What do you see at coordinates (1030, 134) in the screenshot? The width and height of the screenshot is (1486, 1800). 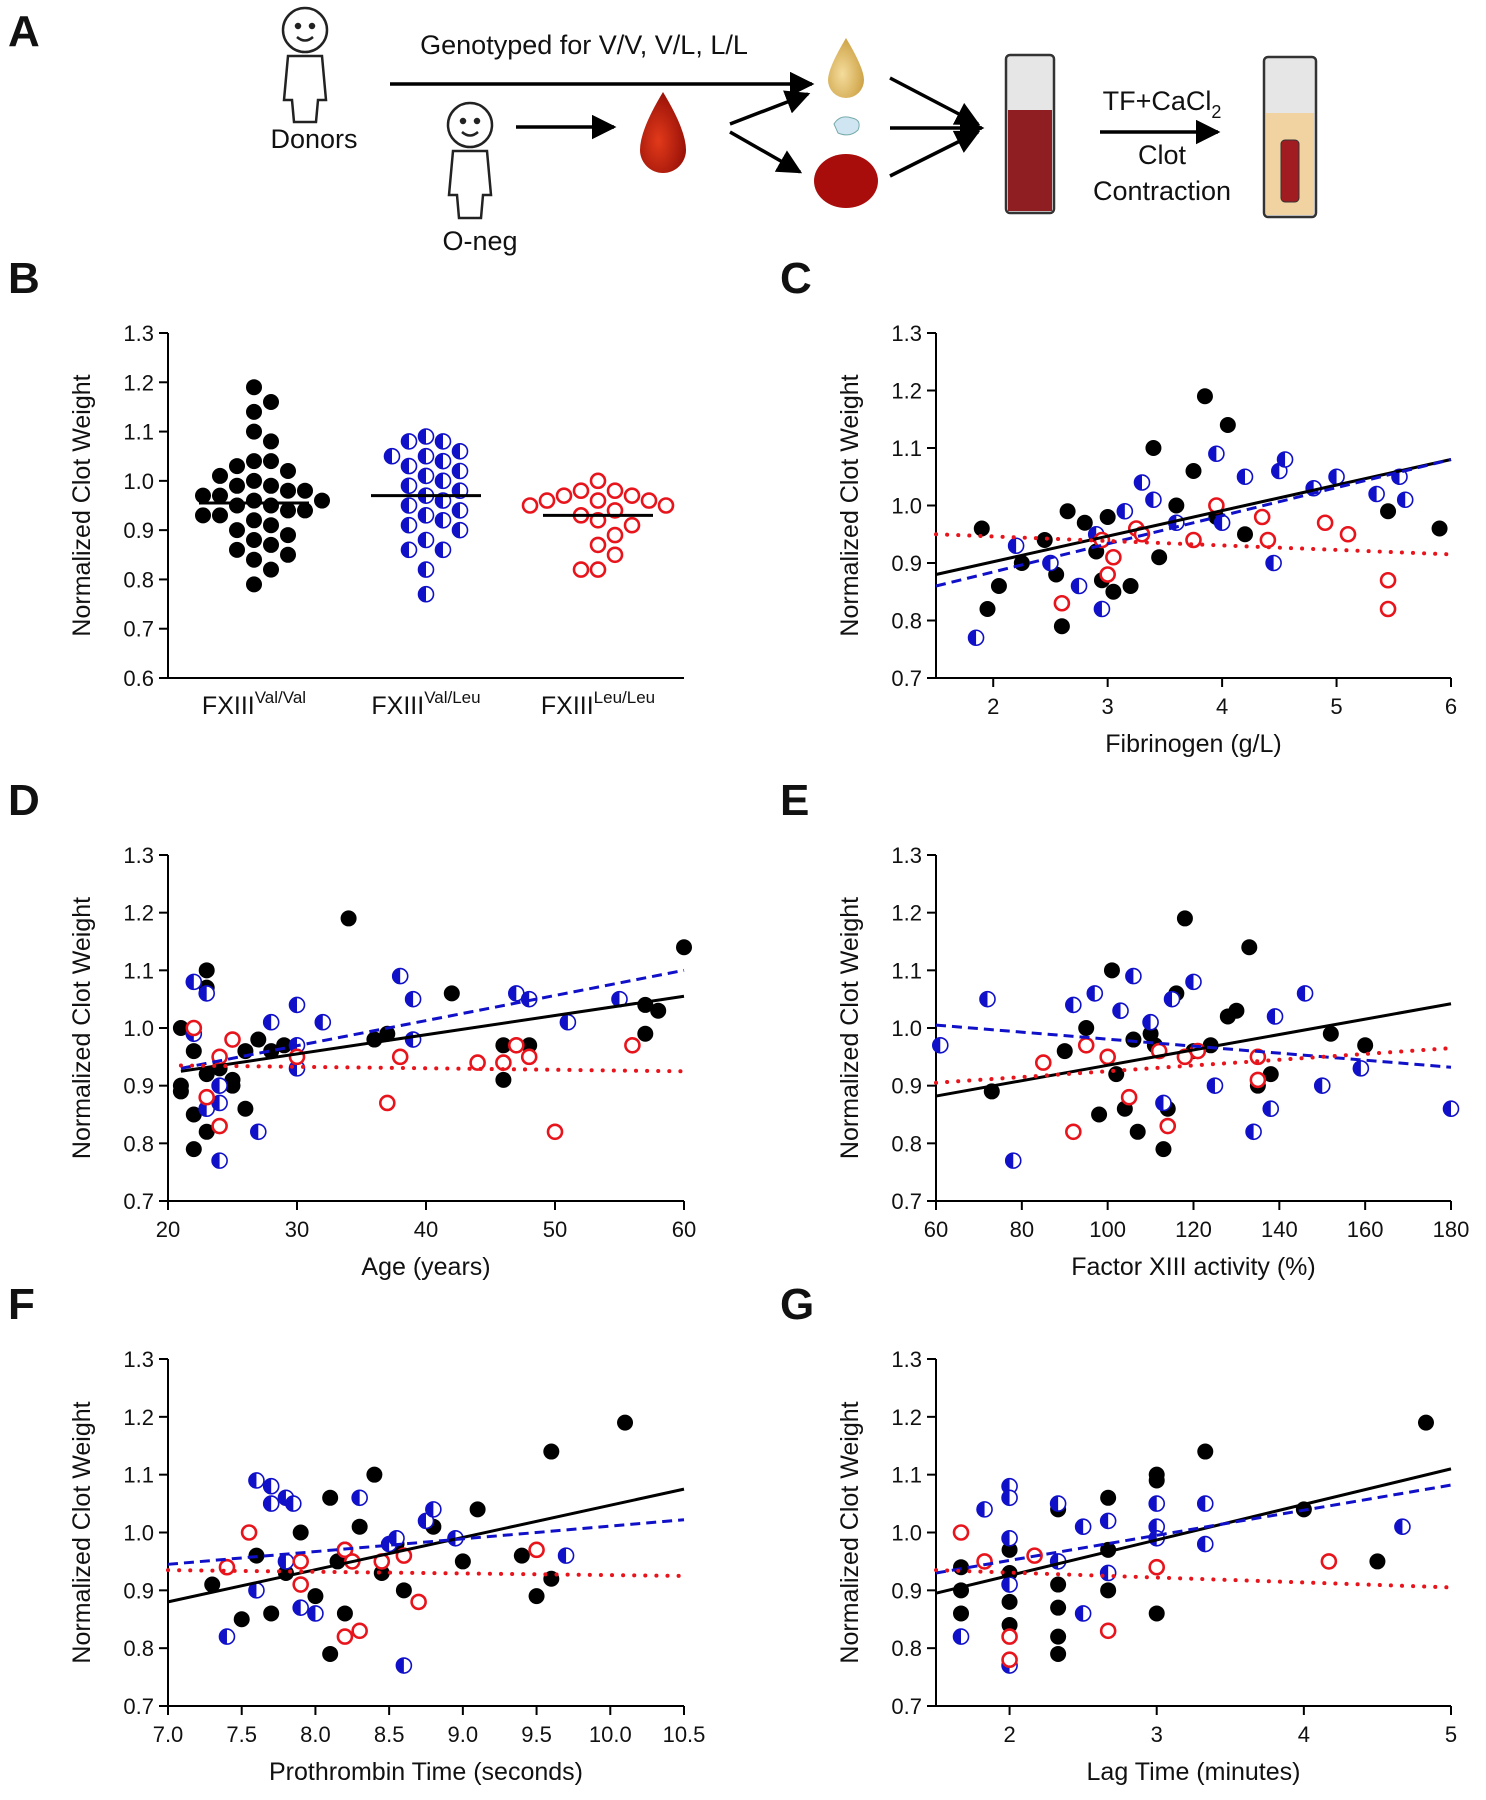 I see `tube` at bounding box center [1030, 134].